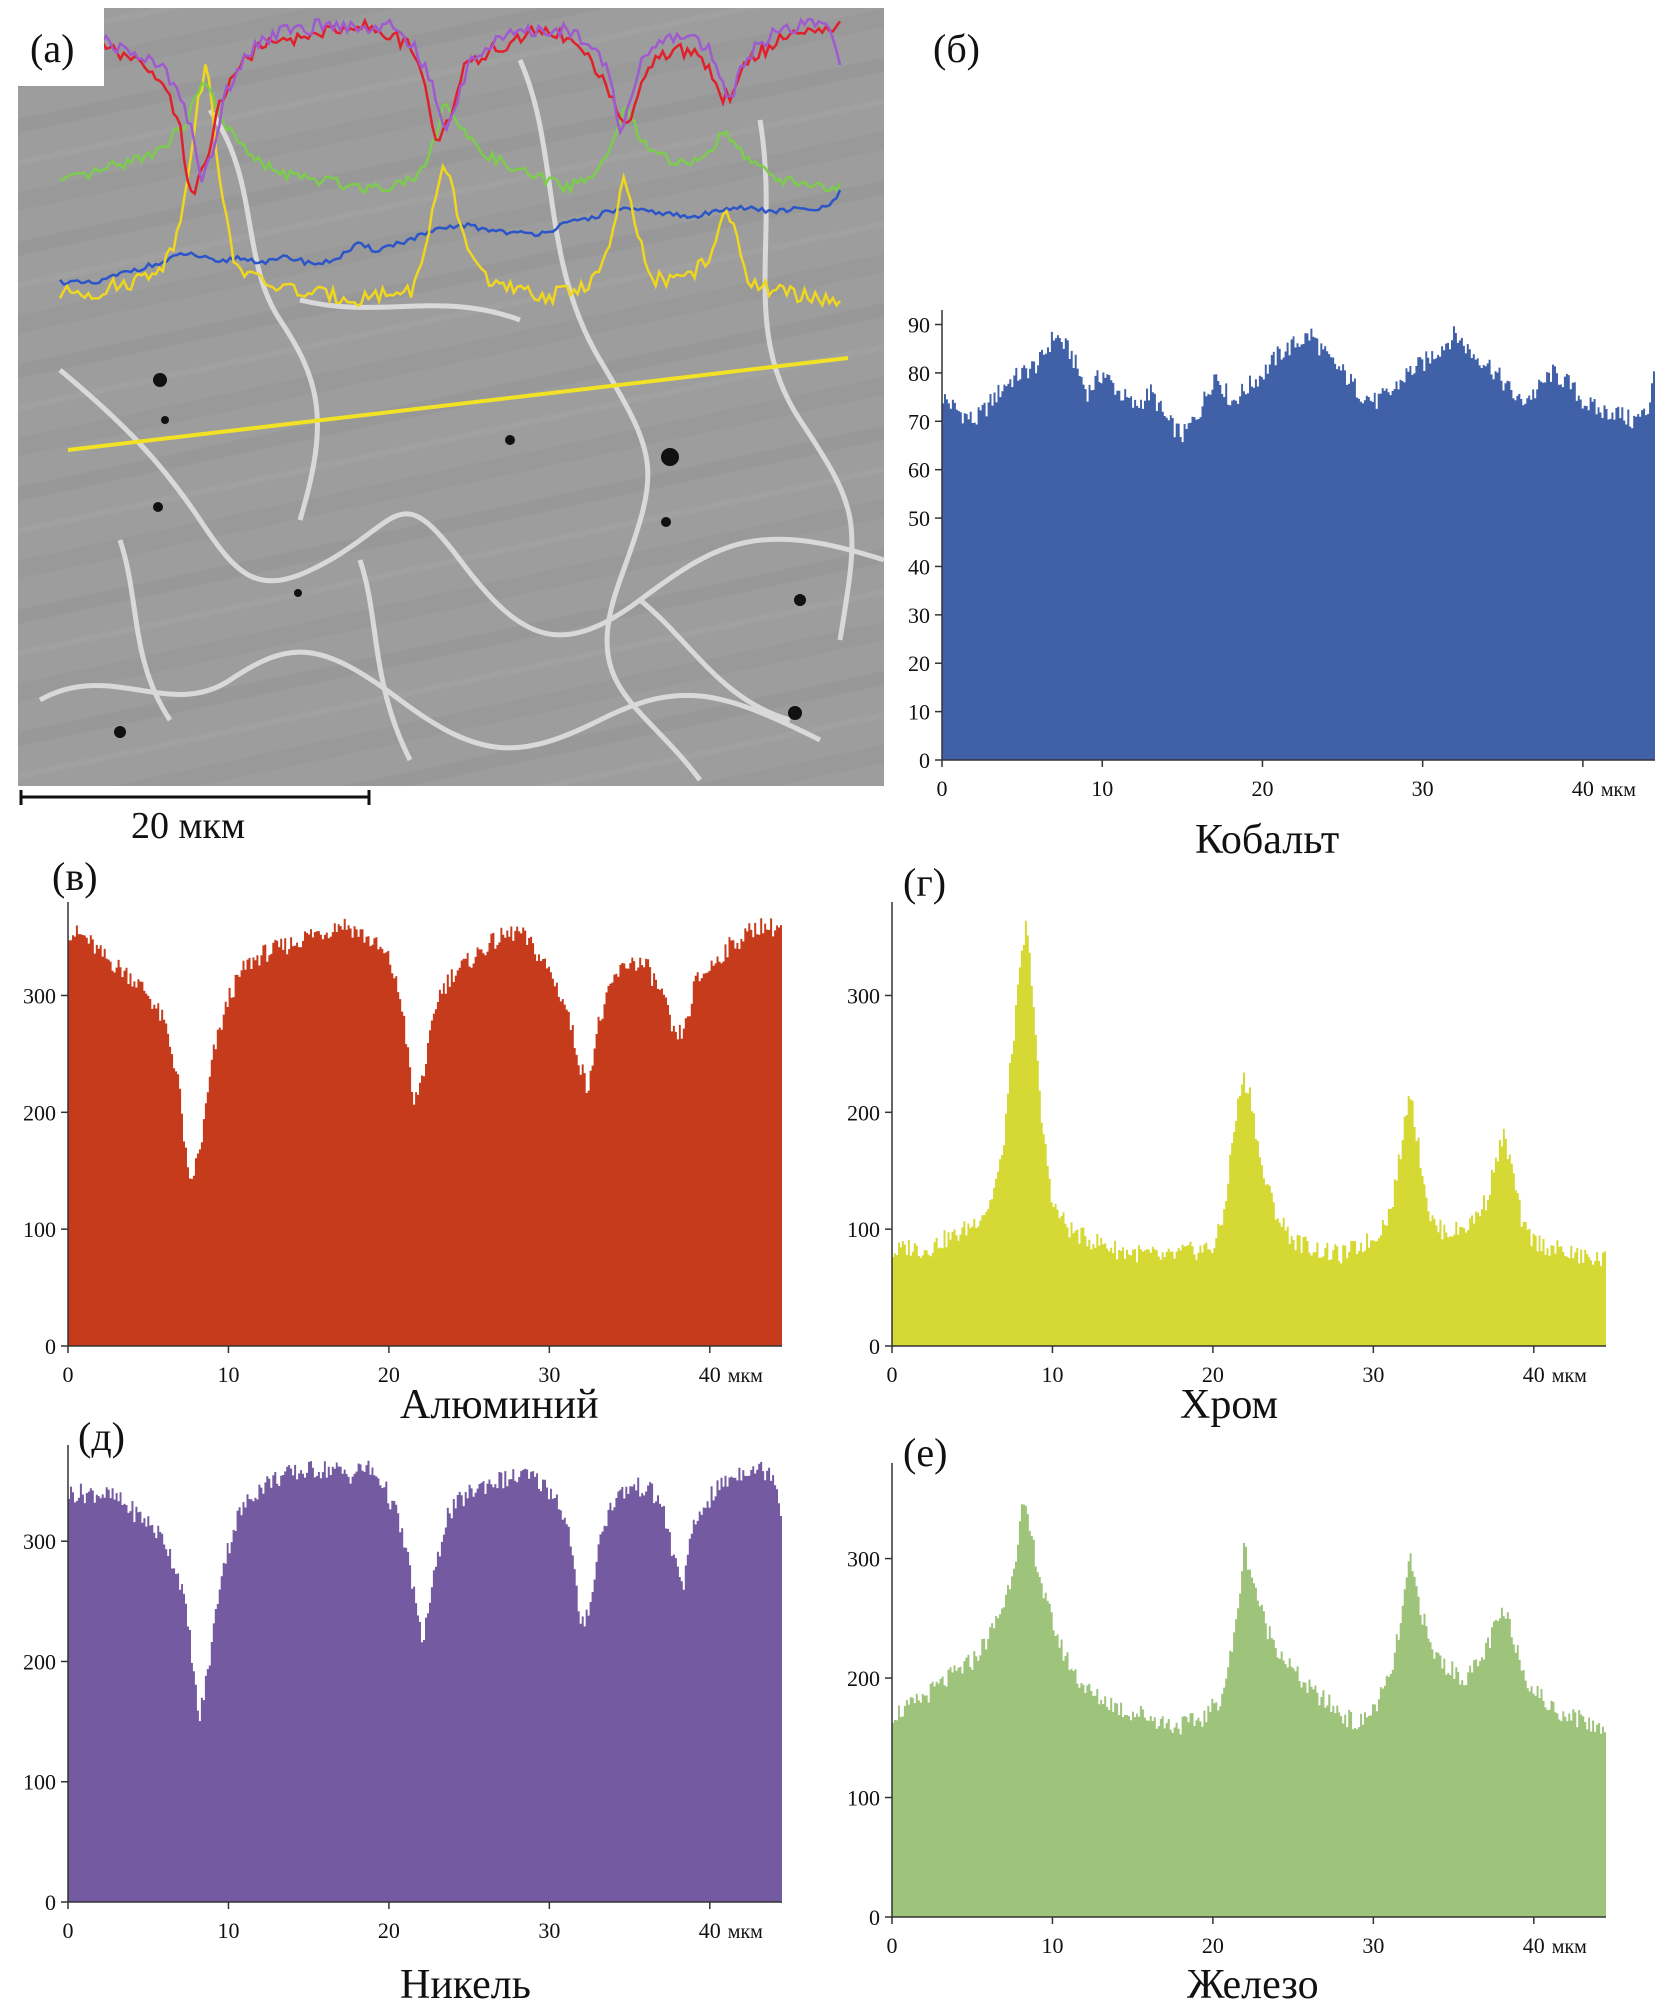 The image size is (1675, 2007). I want to click on nickel-area, so click(425, 1681).